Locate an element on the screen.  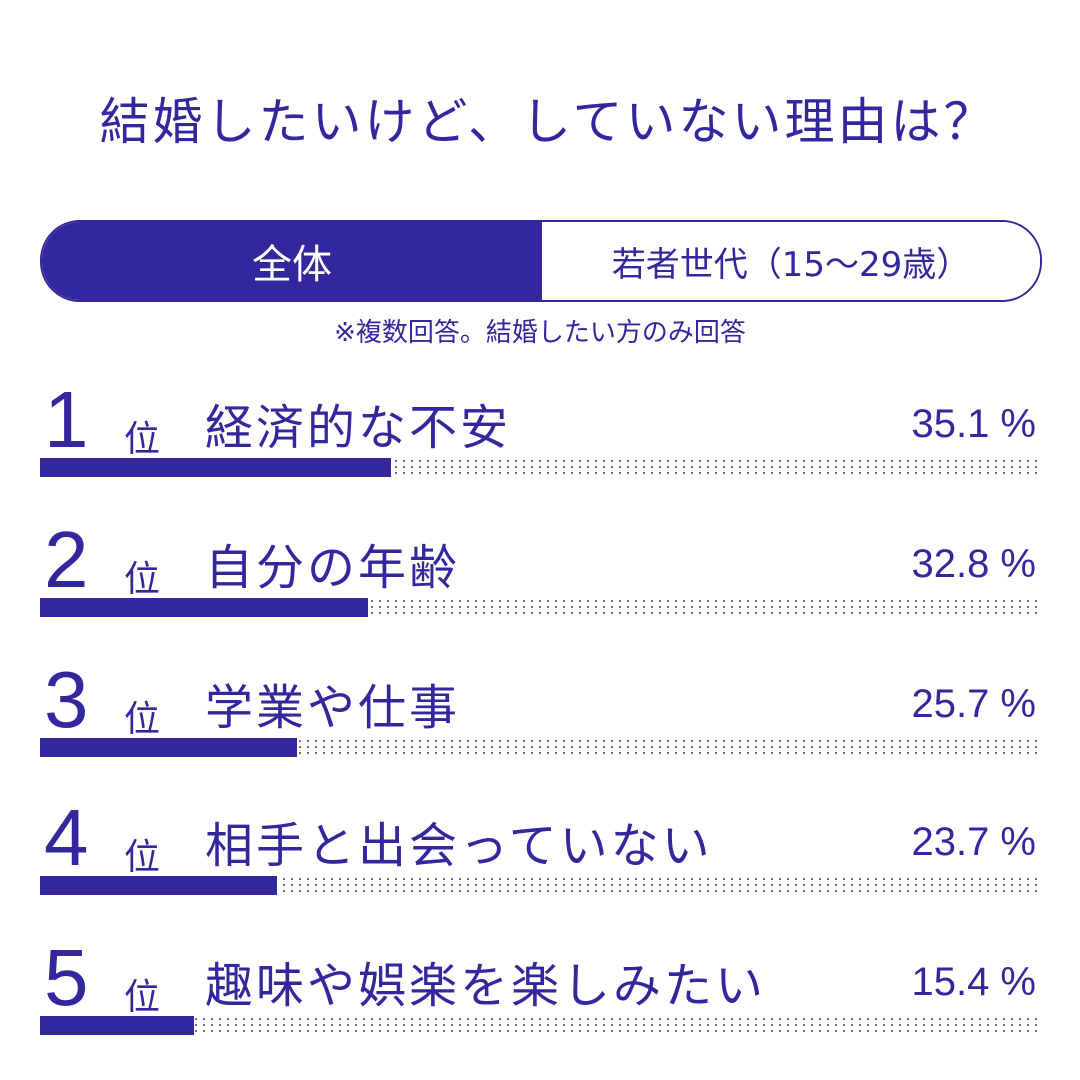
ranking-row: 2 位自分の年齢 32.8 % is located at coordinates (540, 580).